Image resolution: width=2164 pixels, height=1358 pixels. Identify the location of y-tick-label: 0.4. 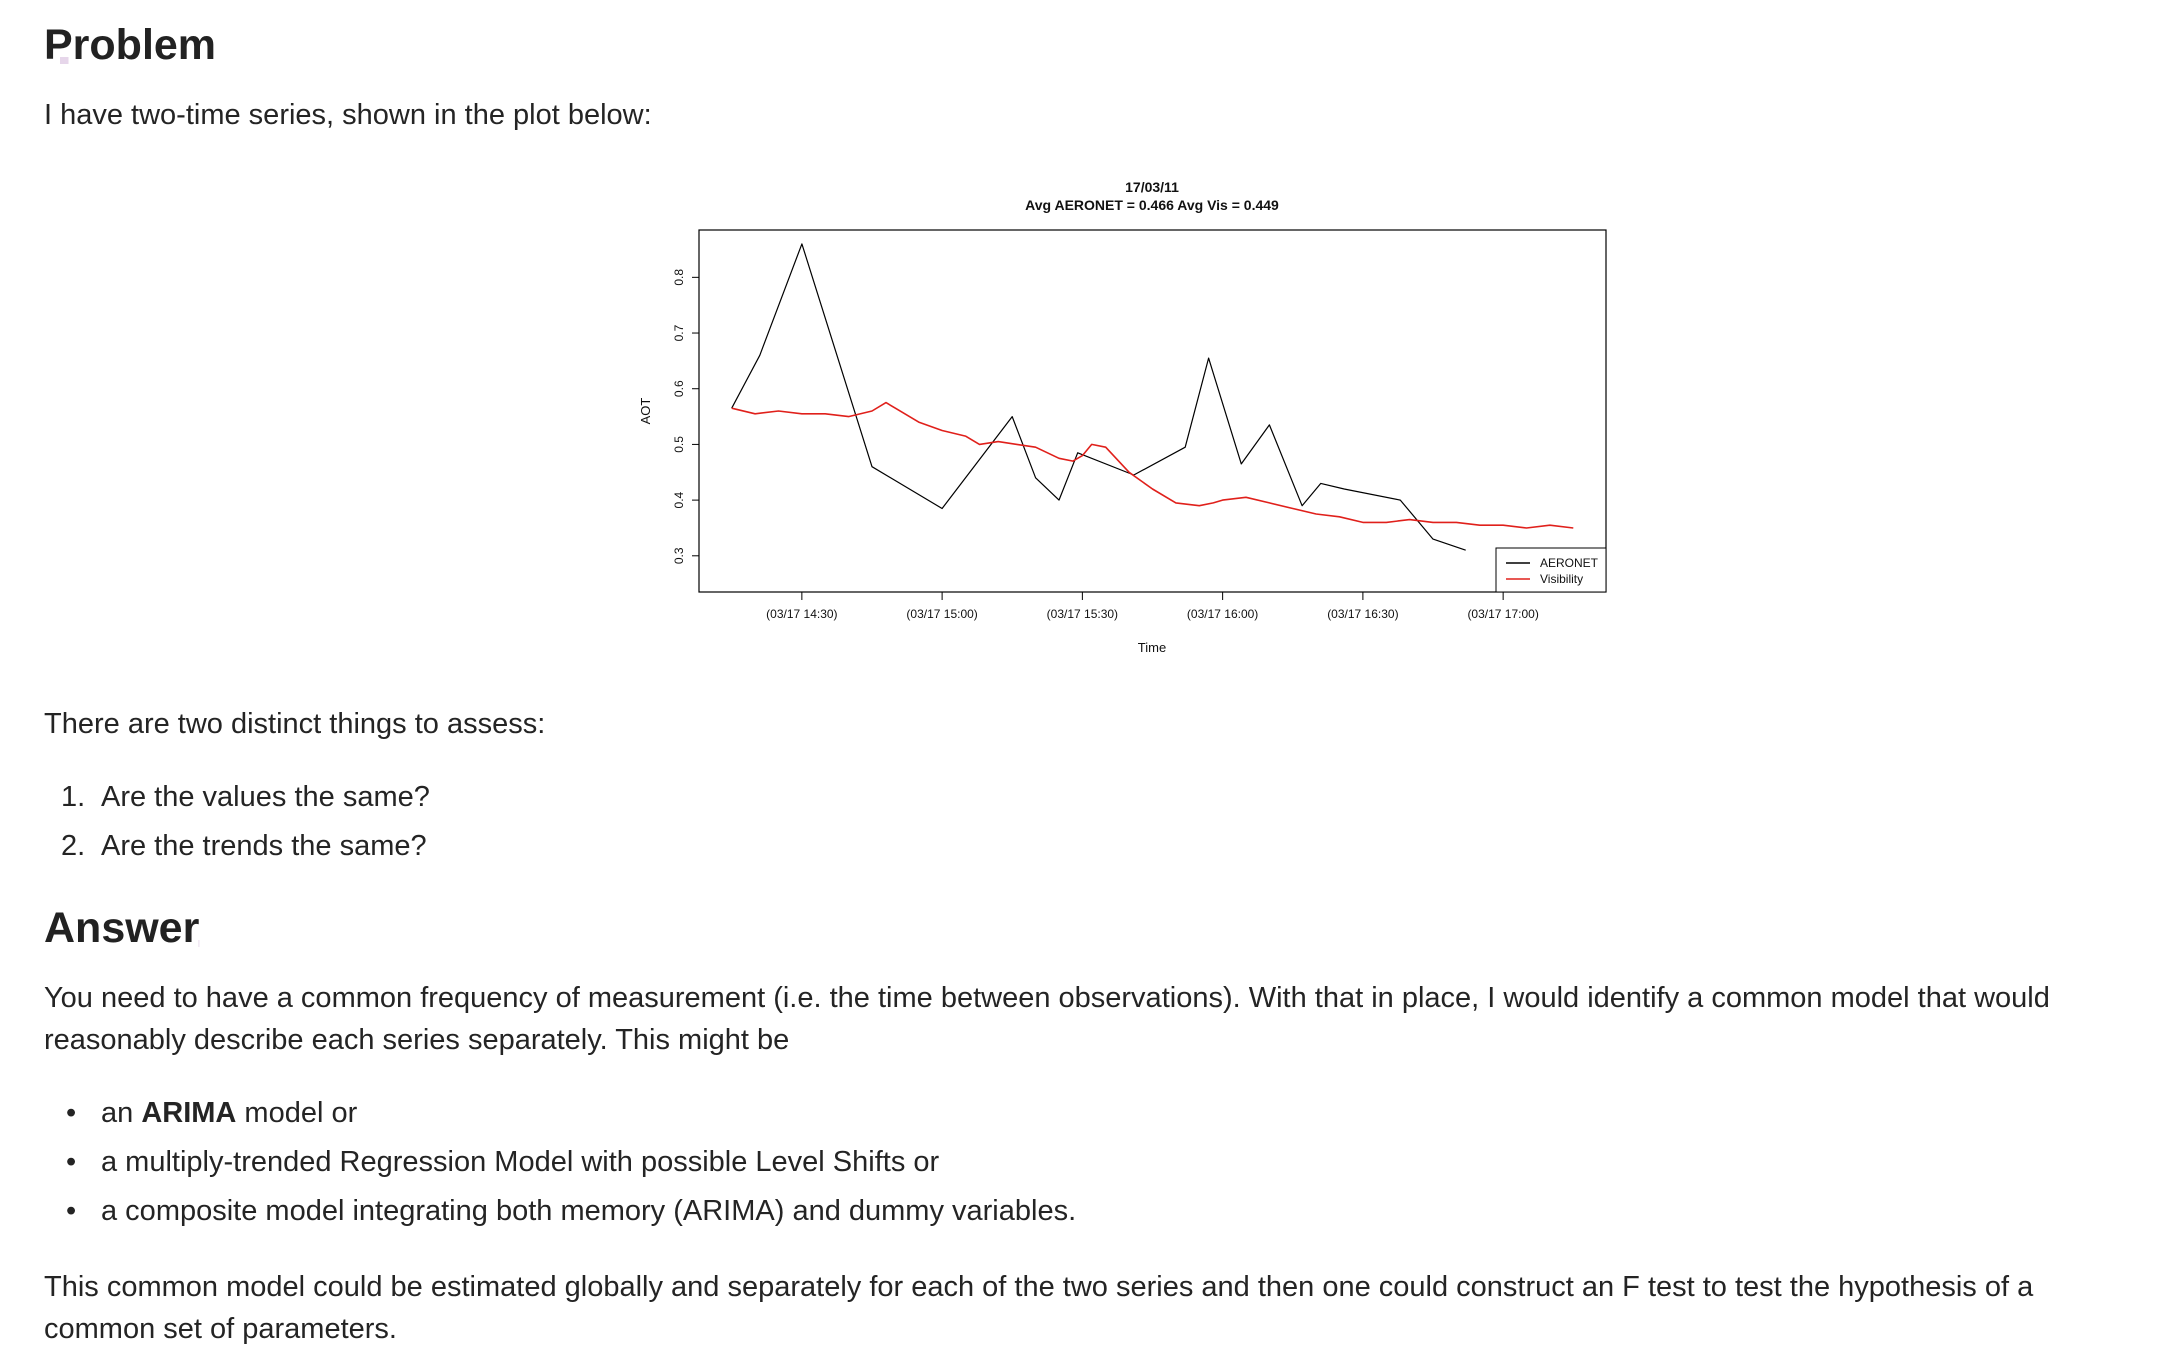
(679, 499).